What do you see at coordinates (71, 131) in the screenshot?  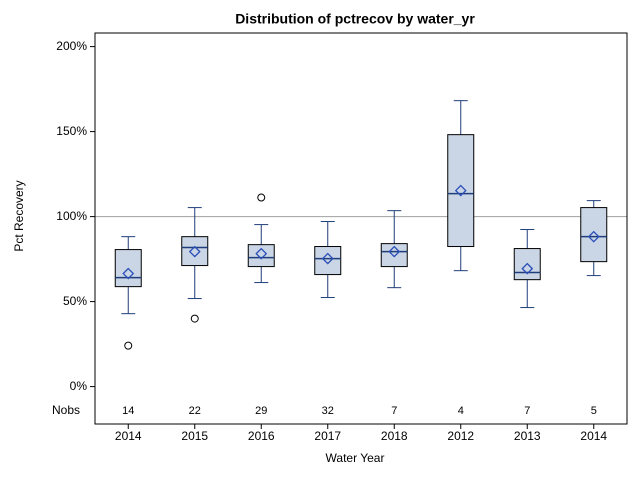 I see `y-tick-label: 150%` at bounding box center [71, 131].